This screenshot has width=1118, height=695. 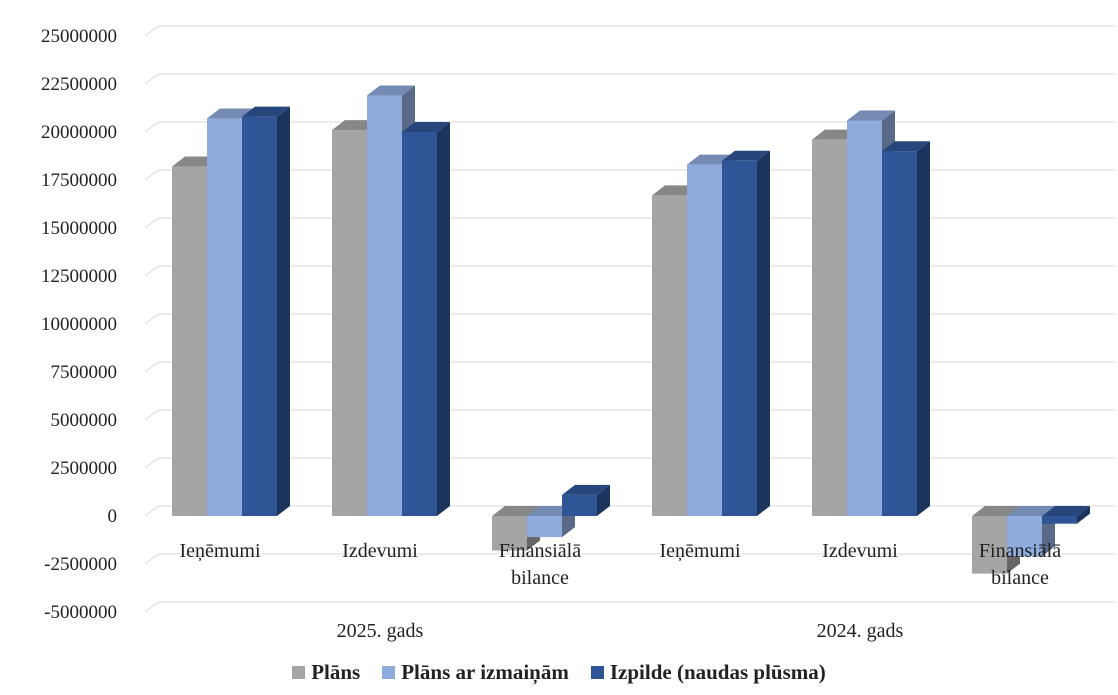 I want to click on group-labels: 2025. gads 2024. gads, so click(x=620, y=631).